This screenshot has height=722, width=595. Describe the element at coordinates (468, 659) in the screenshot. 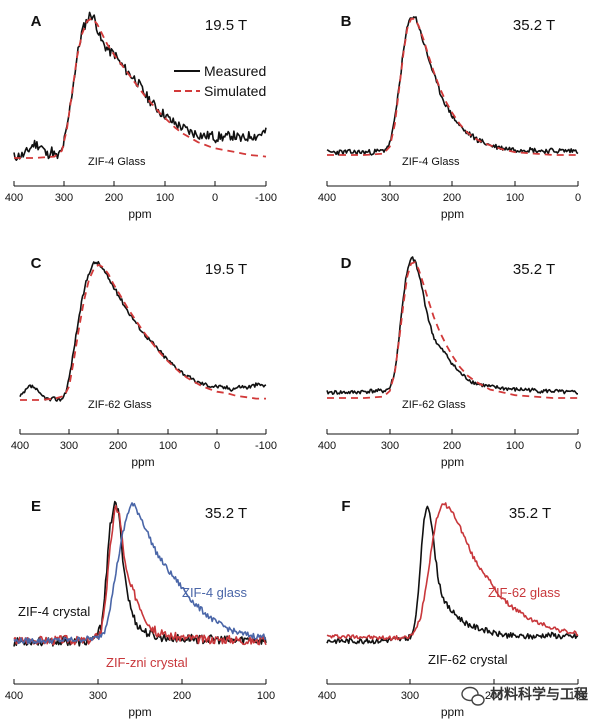

I see `series-label: ZIF-62 crystal` at that location.